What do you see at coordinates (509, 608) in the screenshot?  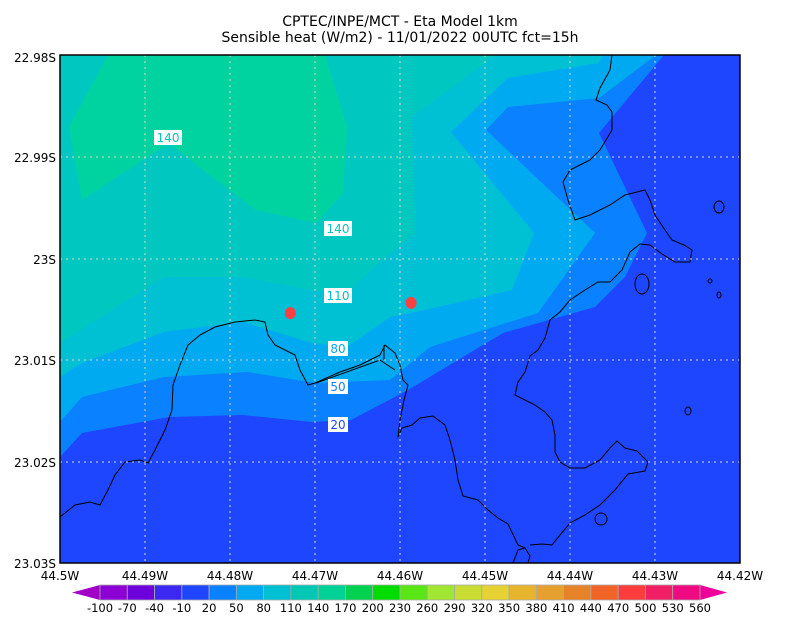 I see `colorbar-label: 350` at bounding box center [509, 608].